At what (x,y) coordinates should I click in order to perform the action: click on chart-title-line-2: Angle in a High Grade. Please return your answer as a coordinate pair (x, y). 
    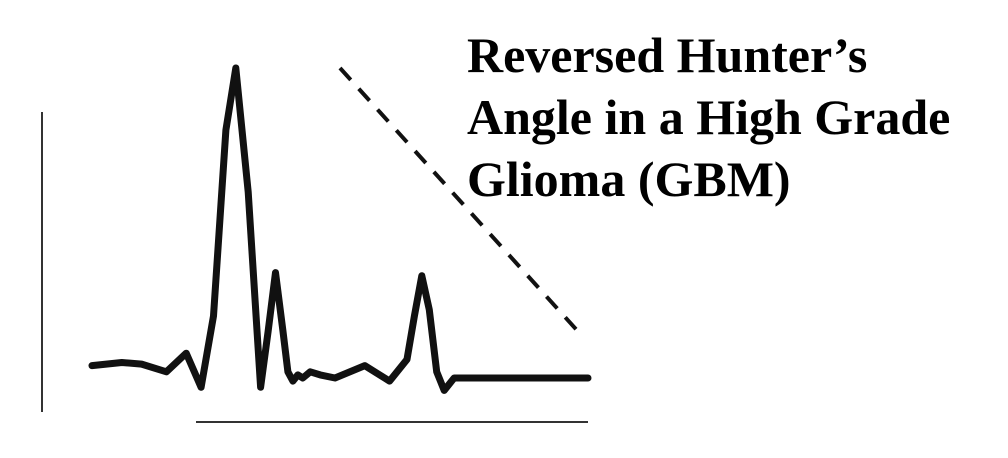
    Looking at the image, I should click on (708, 117).